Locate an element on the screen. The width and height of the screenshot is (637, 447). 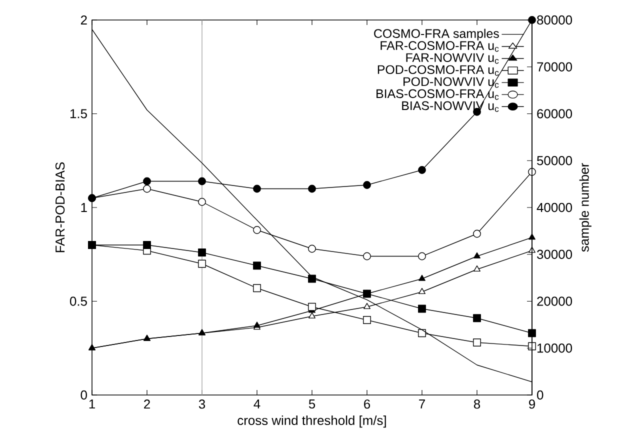
x-axis-title: cross wind threshold [m/s] is located at coordinates (312, 422).